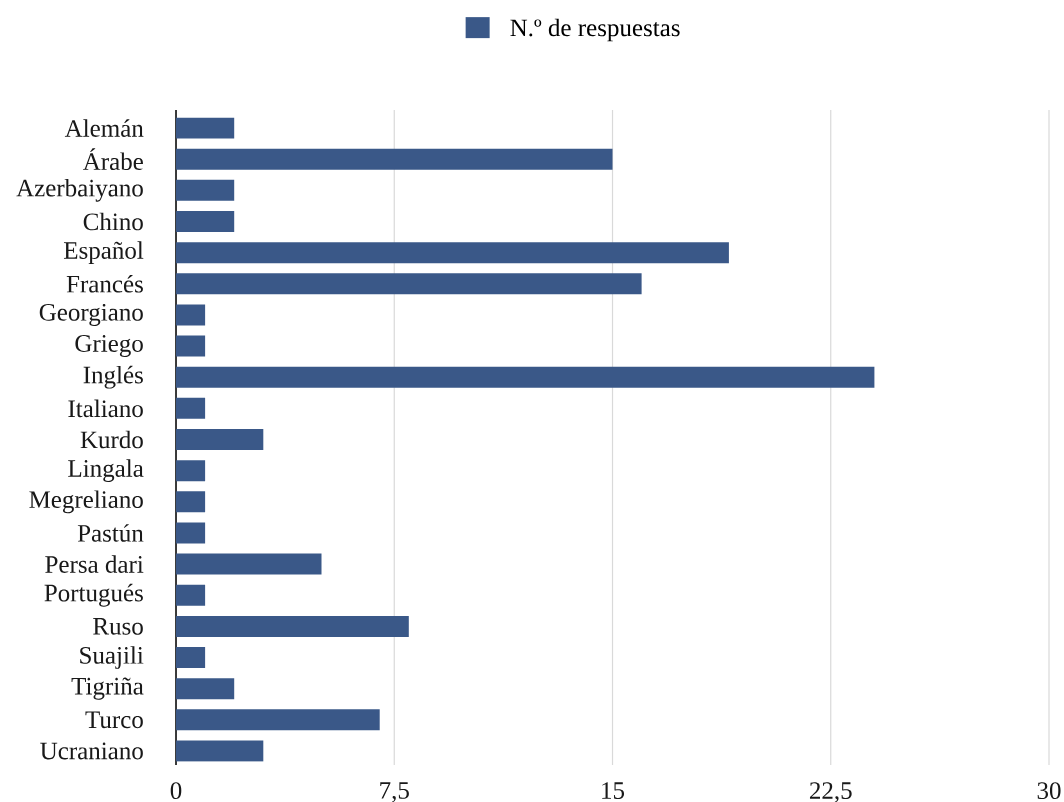 This screenshot has width=1064, height=802. I want to click on y-tick-label: Azerbaiyano, so click(79, 190).